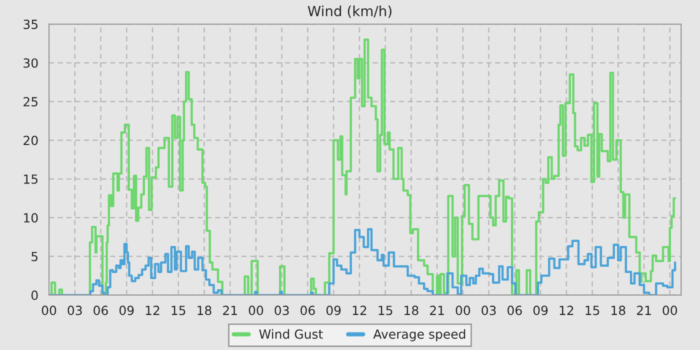 This screenshot has width=700, height=350. I want to click on y-tick-label: 20, so click(31, 141).